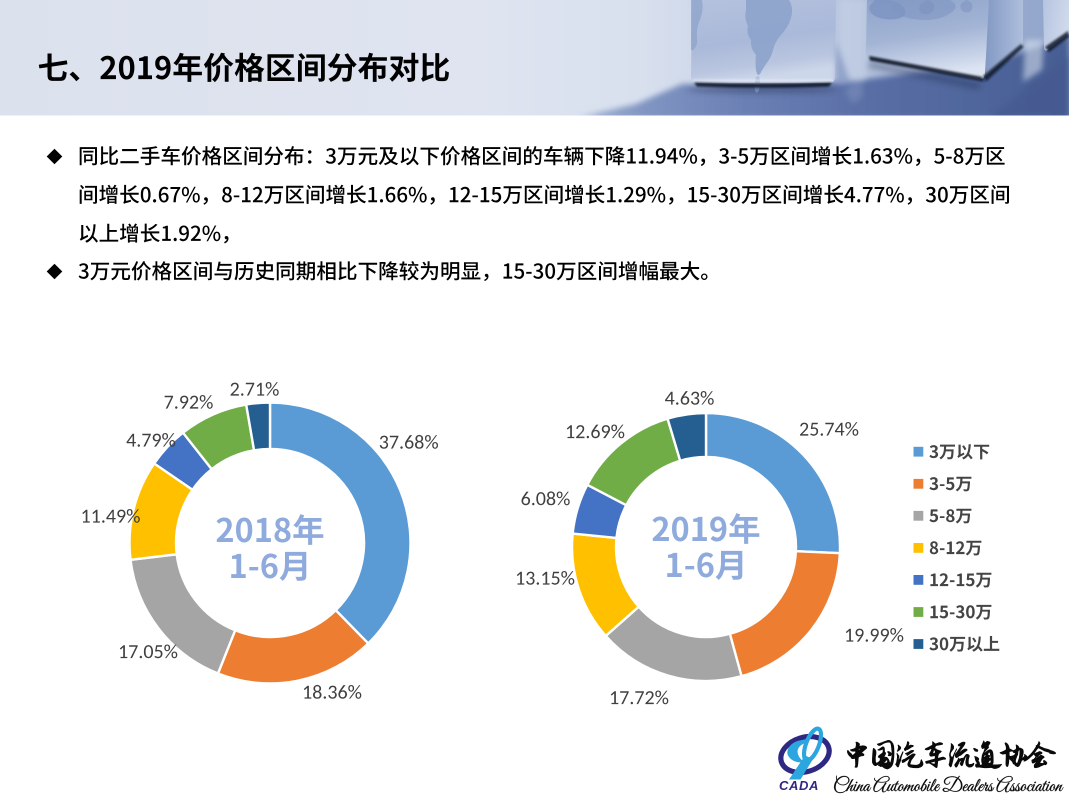 Image resolution: width=1069 pixels, height=800 pixels. I want to click on svg-text: CADA, so click(799, 785).